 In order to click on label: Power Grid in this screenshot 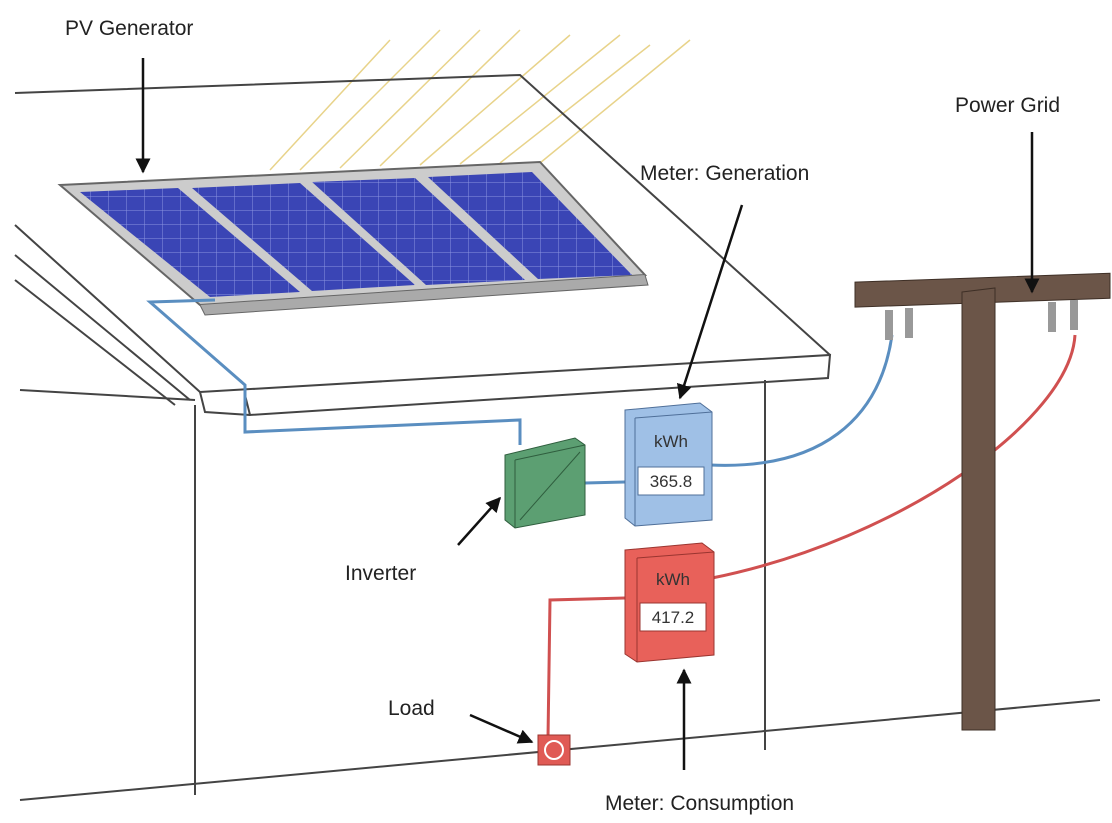, I will do `click(1007, 105)`.